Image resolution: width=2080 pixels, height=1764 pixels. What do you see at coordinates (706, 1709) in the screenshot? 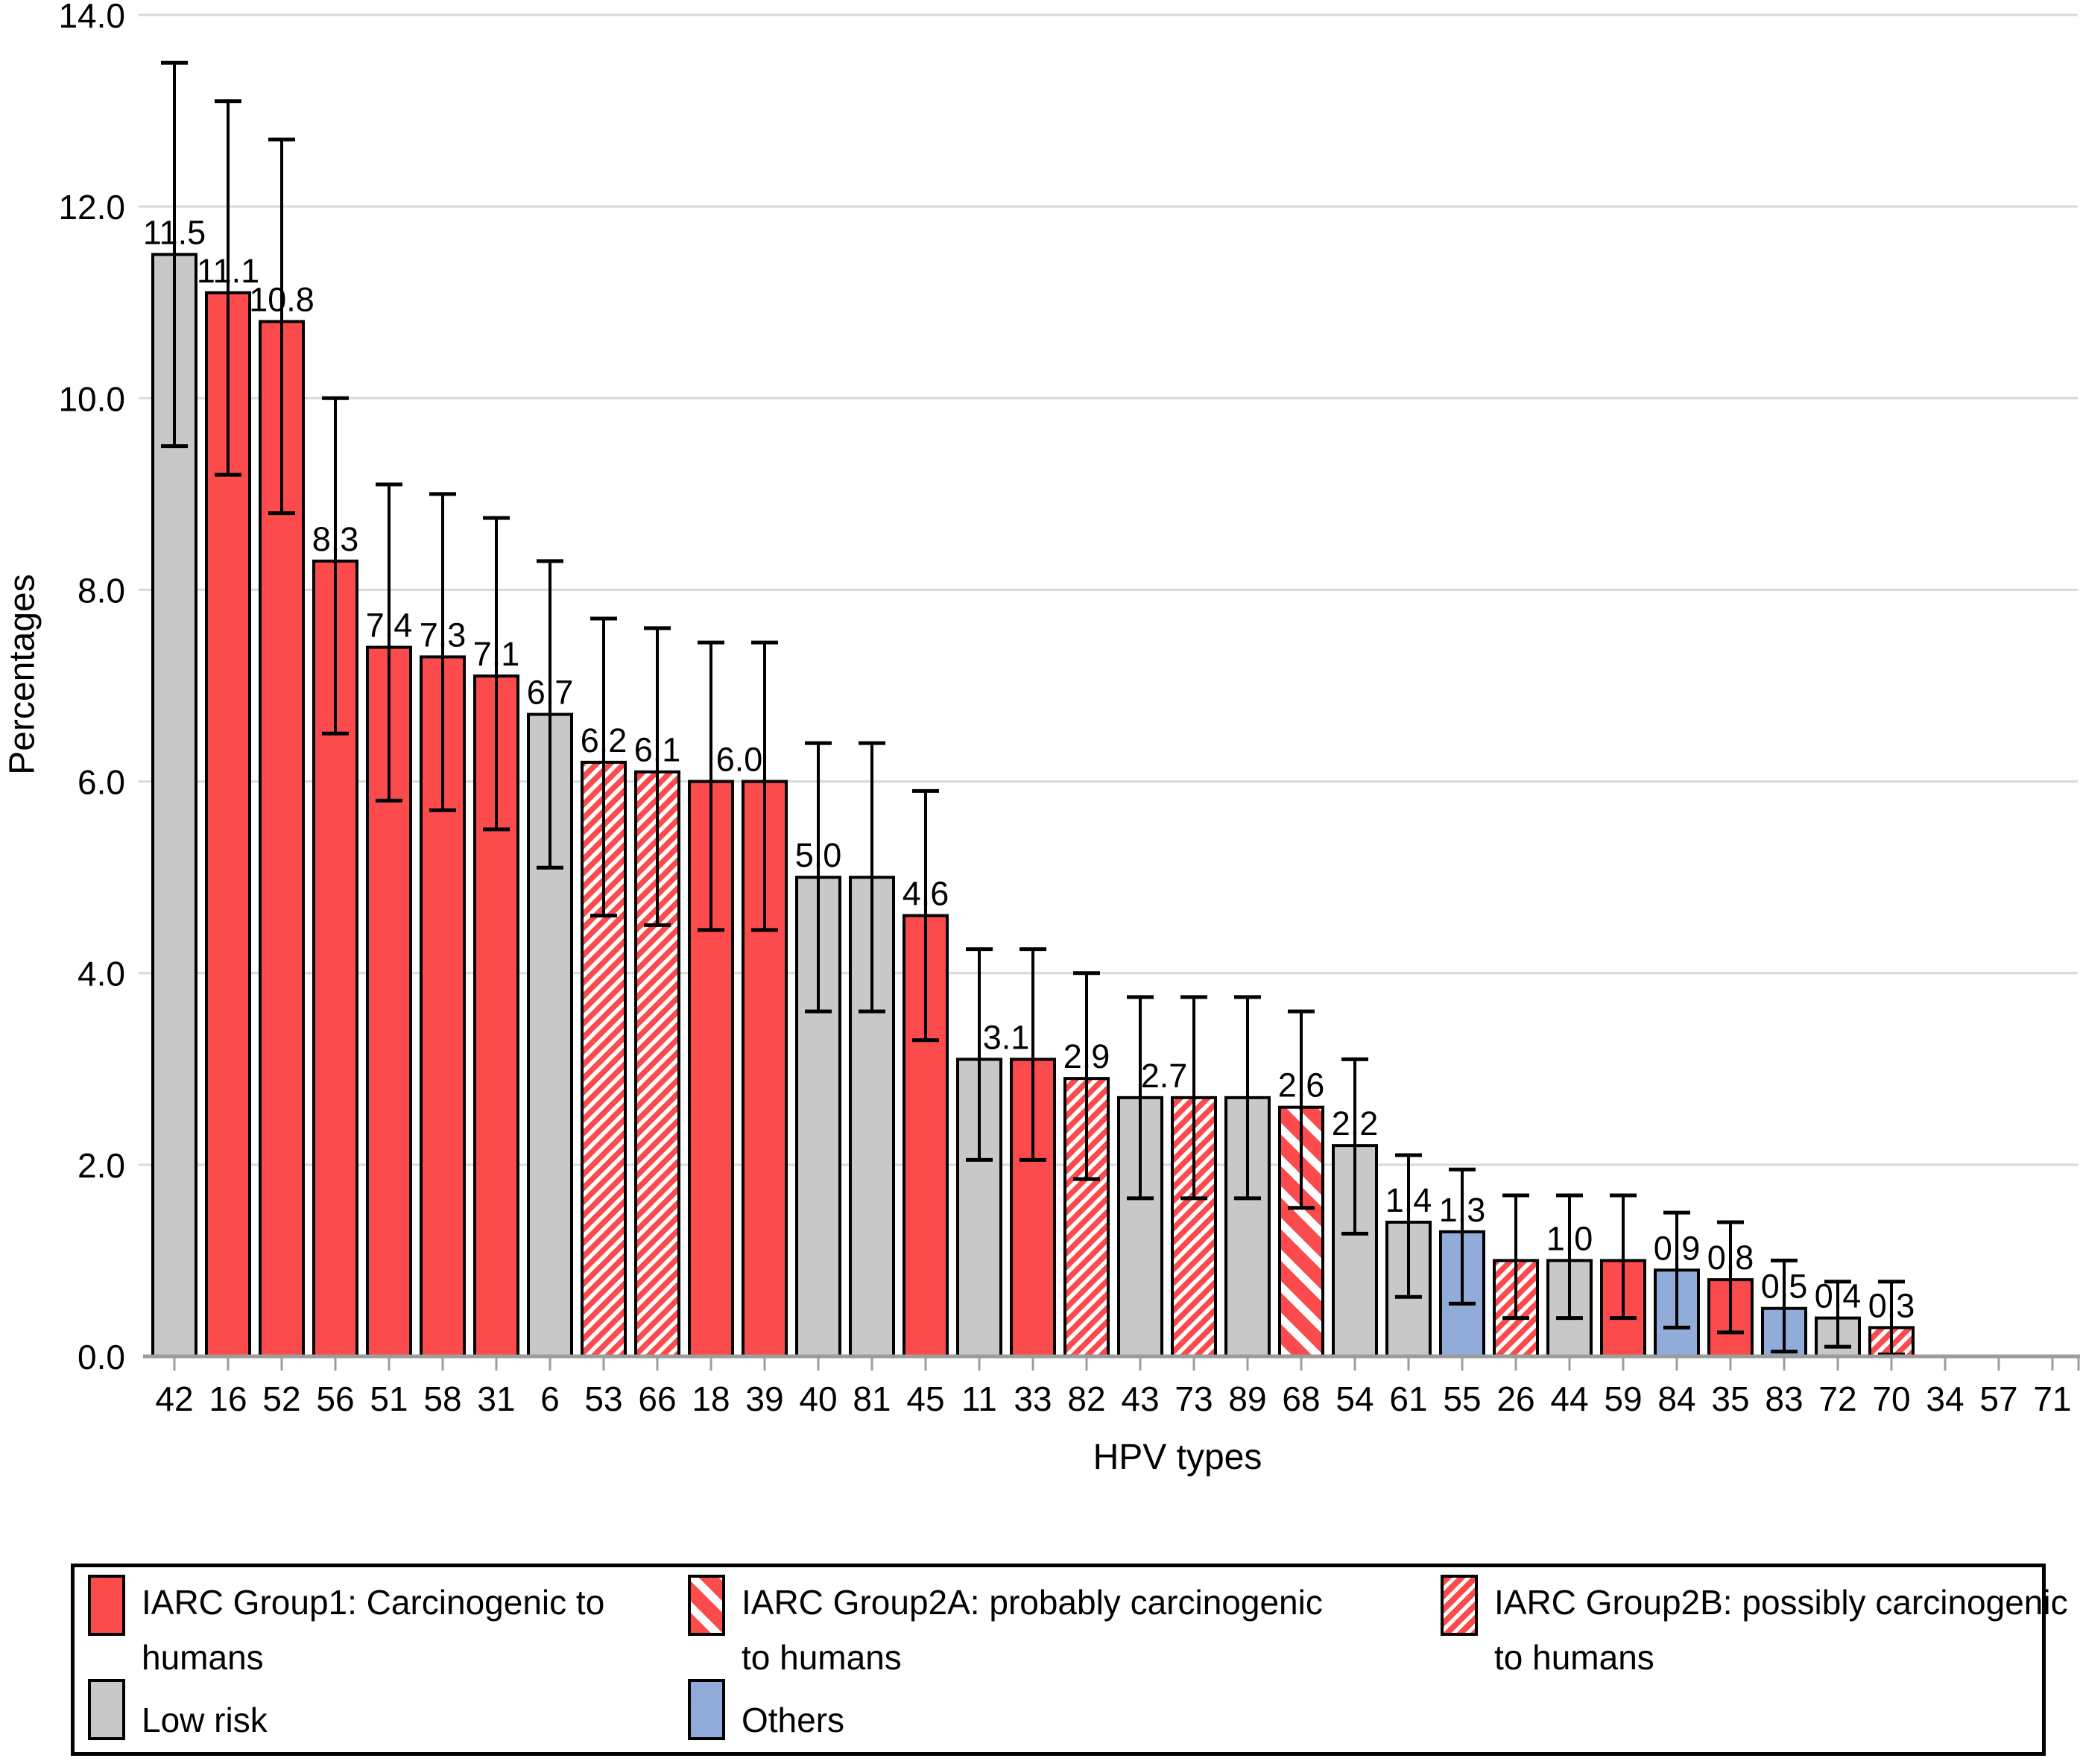
I see `others-blue-swatch-icon` at bounding box center [706, 1709].